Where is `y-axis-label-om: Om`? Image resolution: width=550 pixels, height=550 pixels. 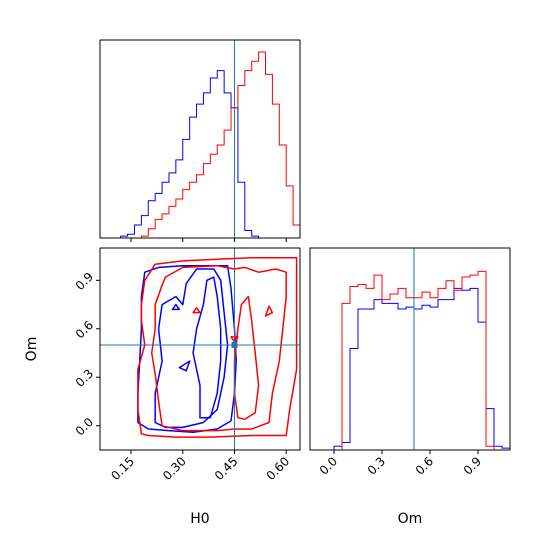
y-axis-label-om: Om is located at coordinates (32, 349).